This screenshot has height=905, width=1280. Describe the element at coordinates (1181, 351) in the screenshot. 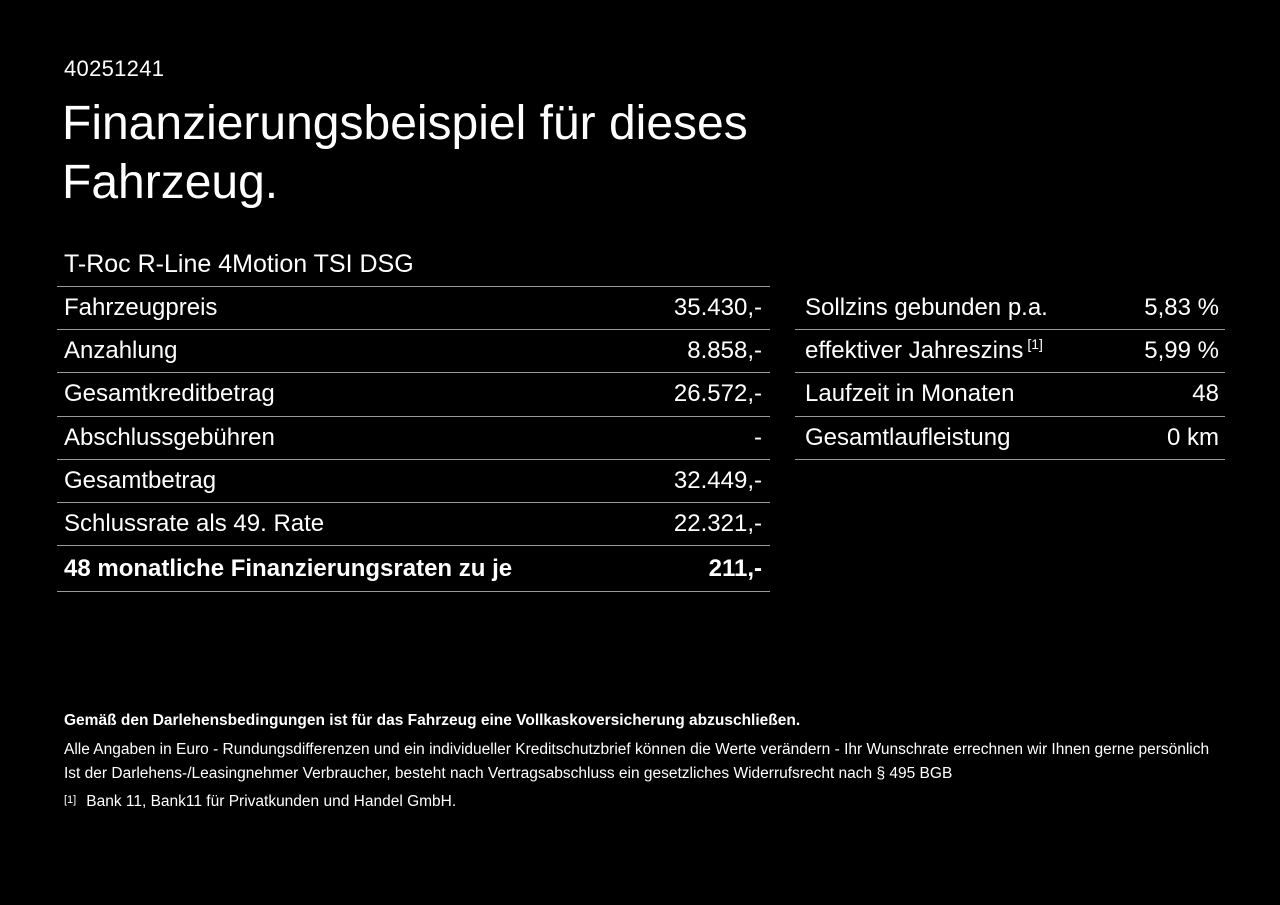

I see `row-value: 5,99 %` at that location.